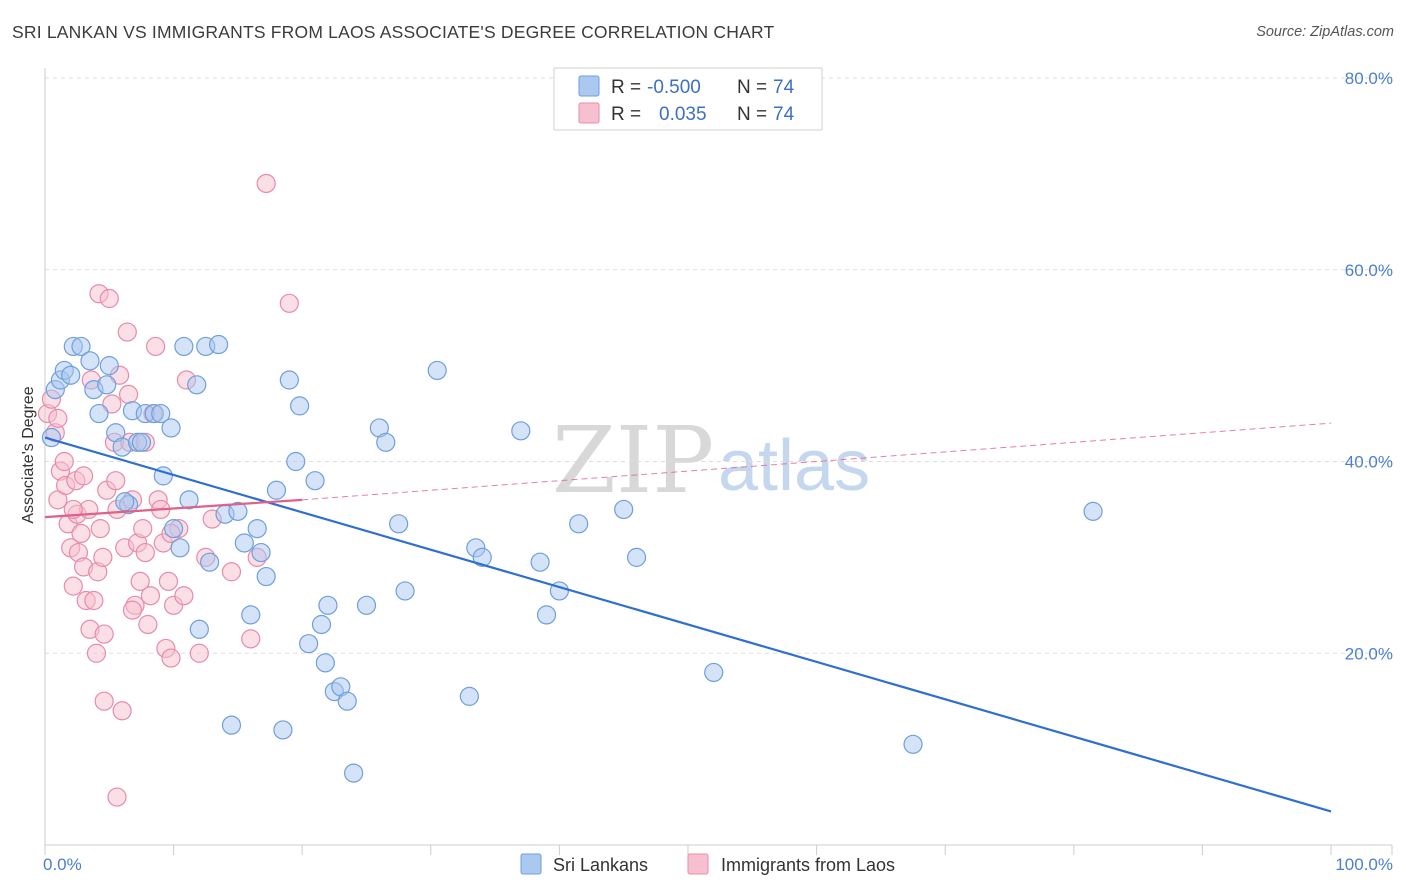 The height and width of the screenshot is (892, 1406). Describe the element at coordinates (62, 864) in the screenshot. I see `x-tick-label-start: 0.0%` at that location.